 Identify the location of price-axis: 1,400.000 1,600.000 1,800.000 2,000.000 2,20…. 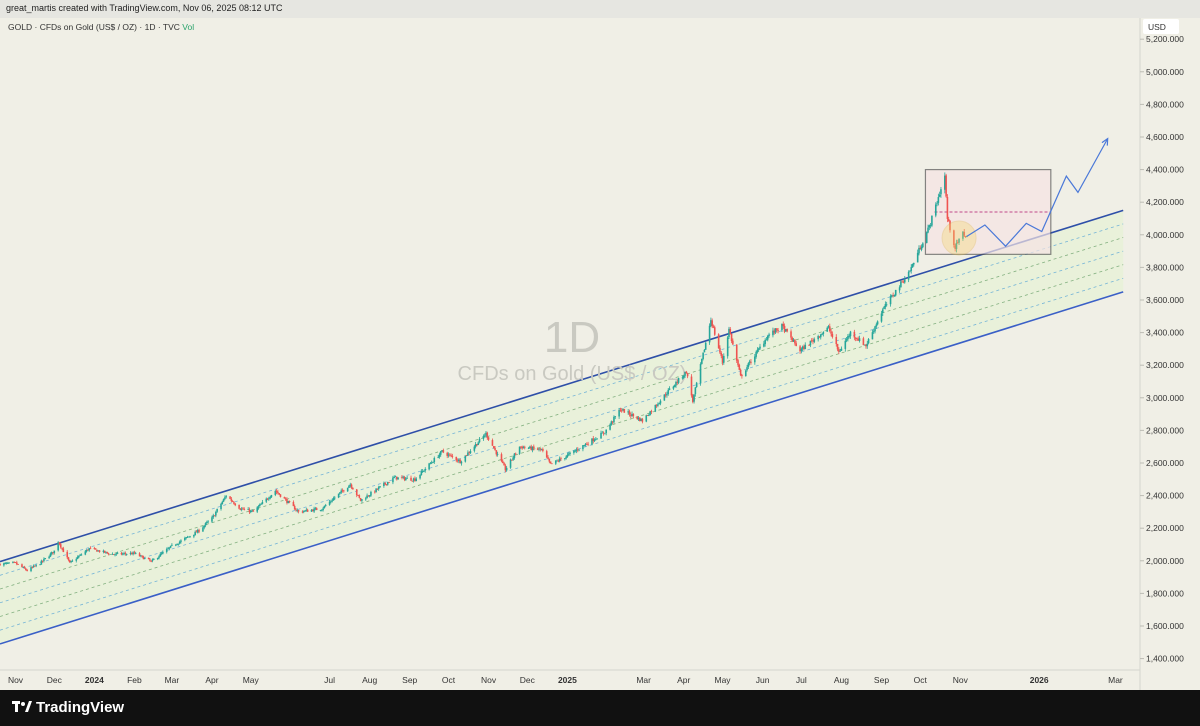
(1162, 349).